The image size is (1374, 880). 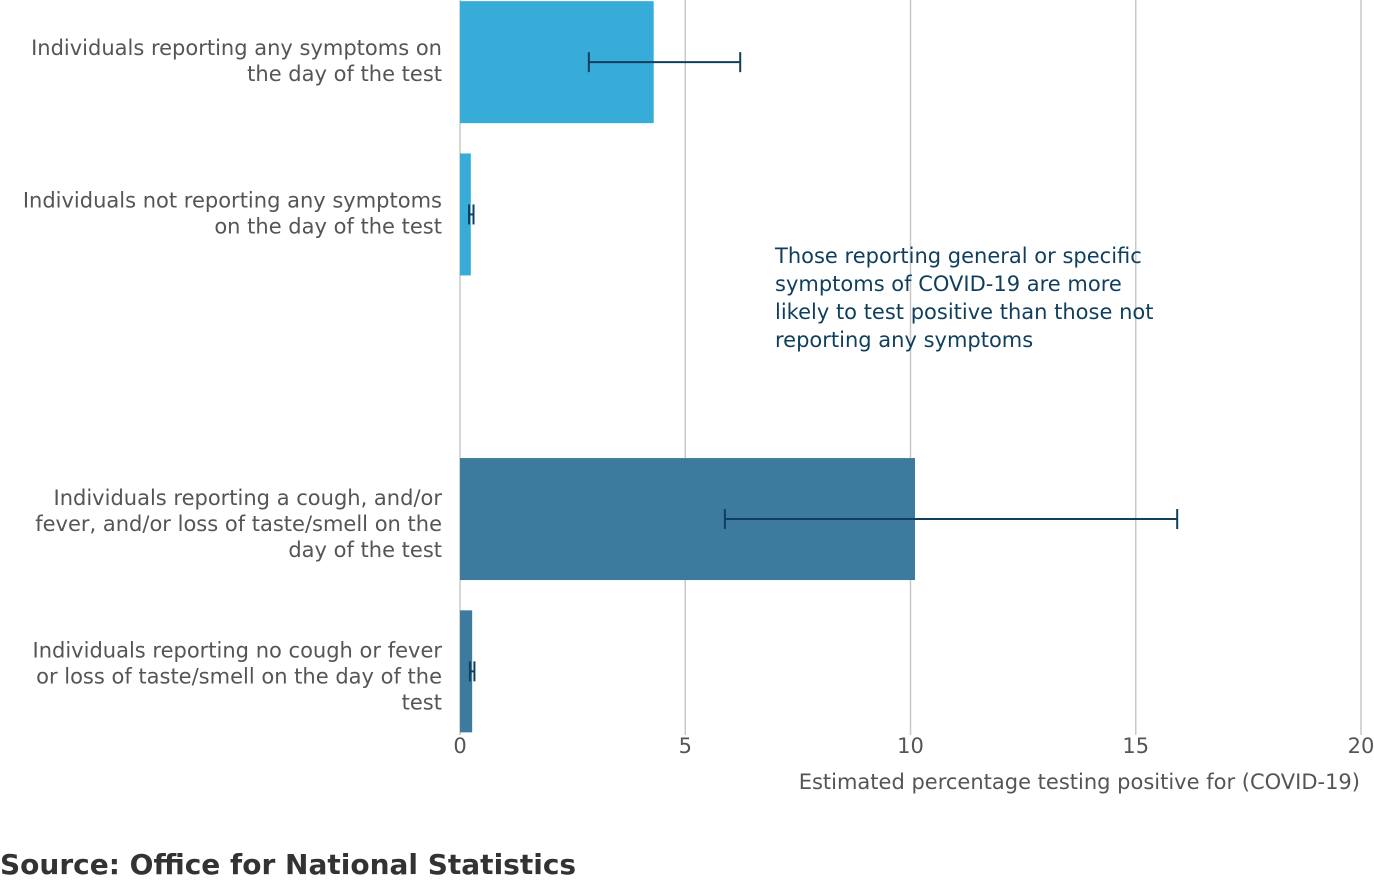 I want to click on x-tick-label: 0, so click(x=459, y=746).